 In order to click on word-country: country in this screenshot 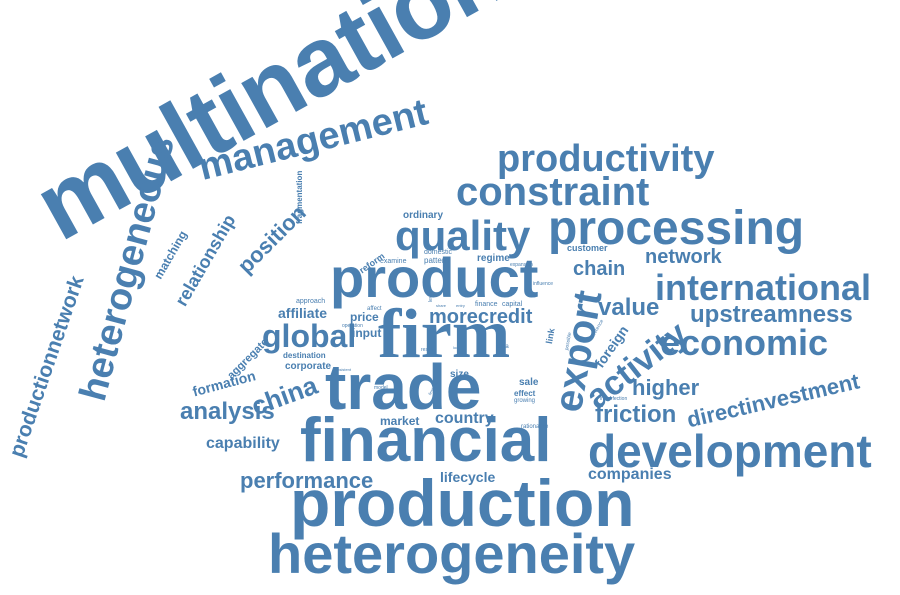, I will do `click(464, 418)`.